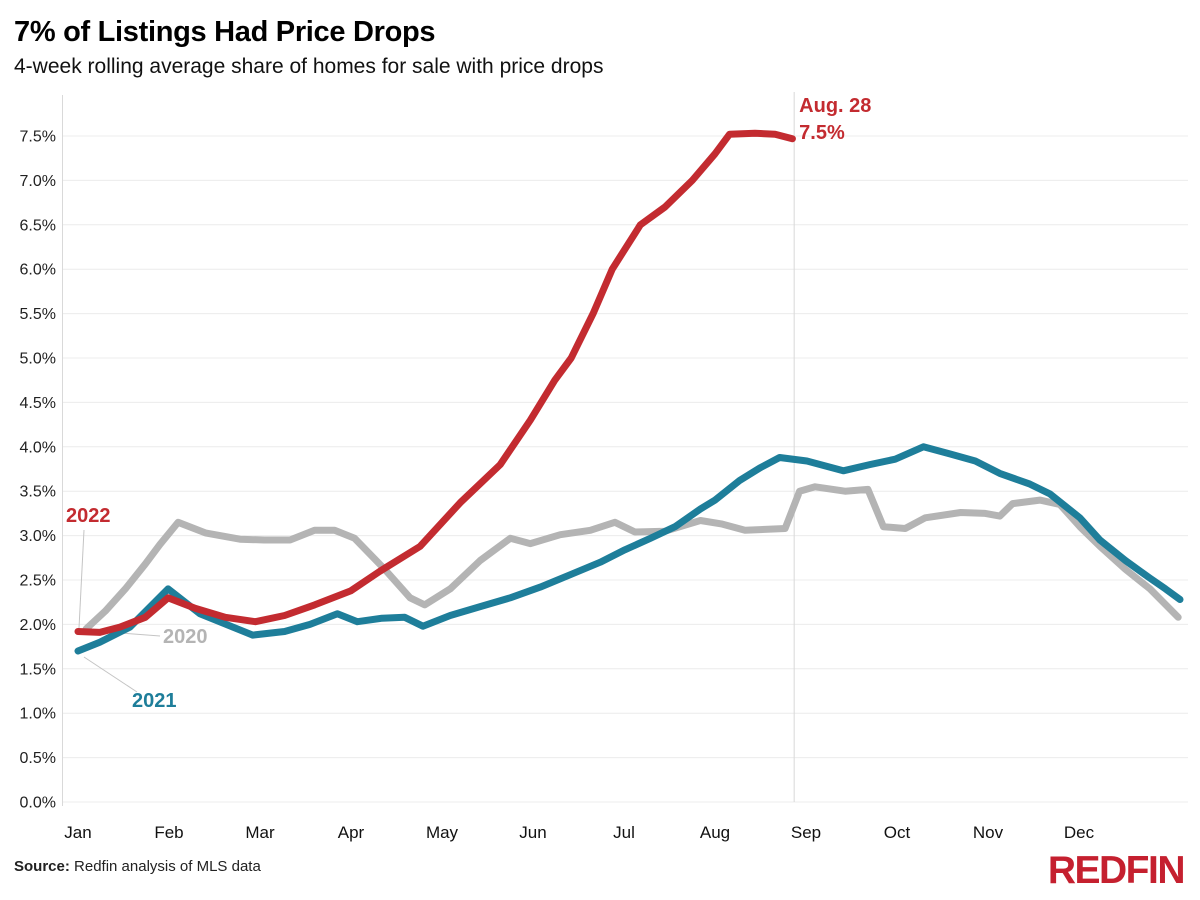 The image size is (1200, 900). Describe the element at coordinates (38, 270) in the screenshot. I see `y-tick-label: 6.0%` at that location.